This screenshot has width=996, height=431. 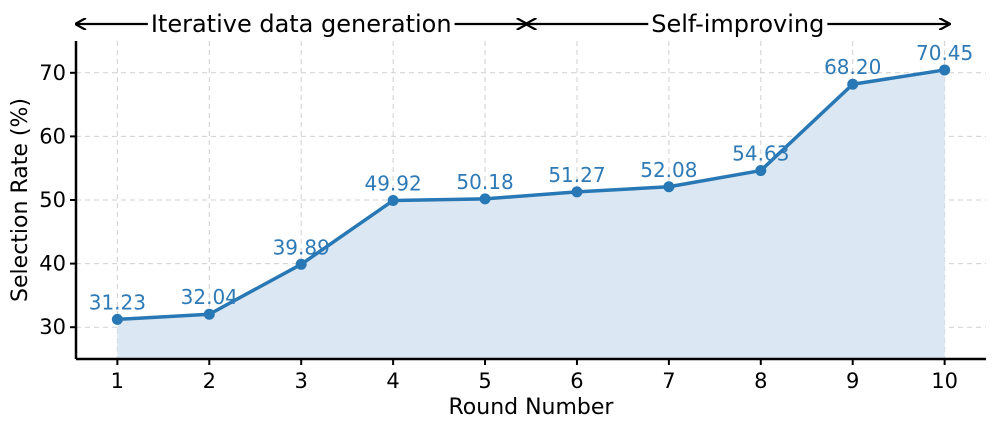 I want to click on data-label-4: 49.92, so click(x=392, y=184).